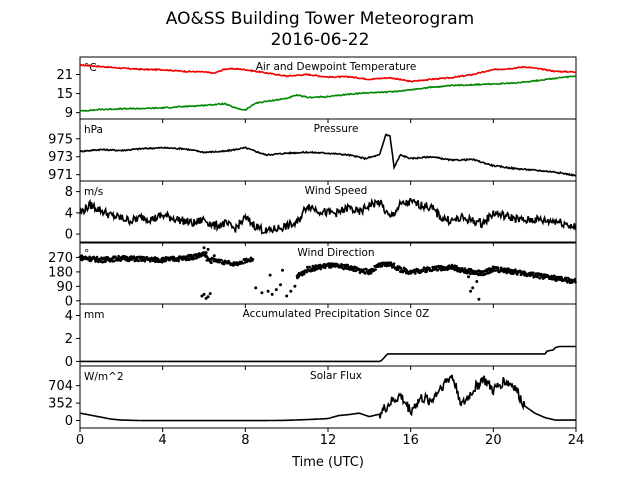 This screenshot has width=640, height=480. Describe the element at coordinates (493, 440) in the screenshot. I see `x-tick-label: 20` at that location.